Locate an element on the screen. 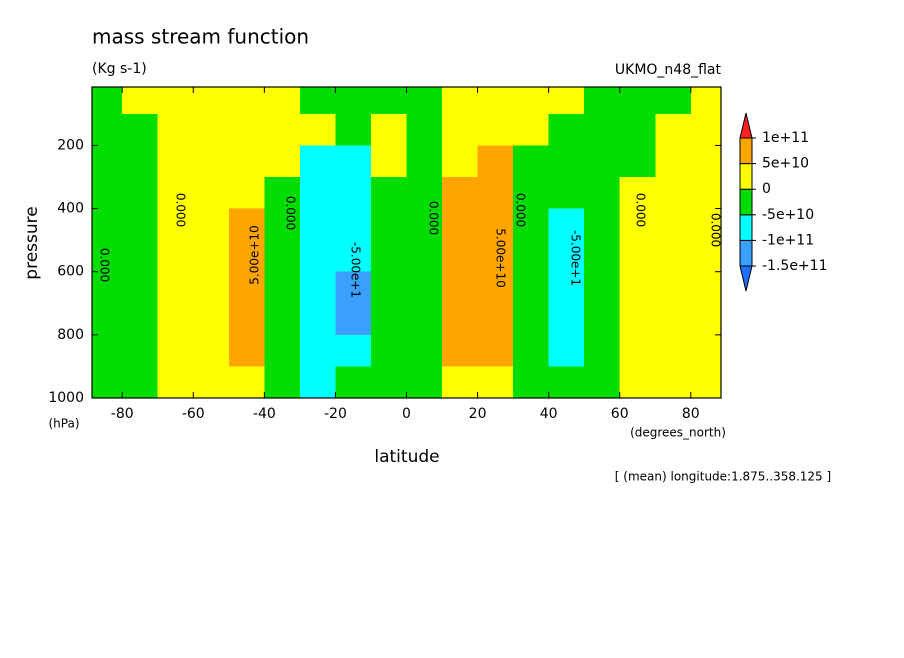 Image resolution: width=904 pixels, height=658 pixels. chart-subtitle: (Kg s-1) is located at coordinates (119, 69).